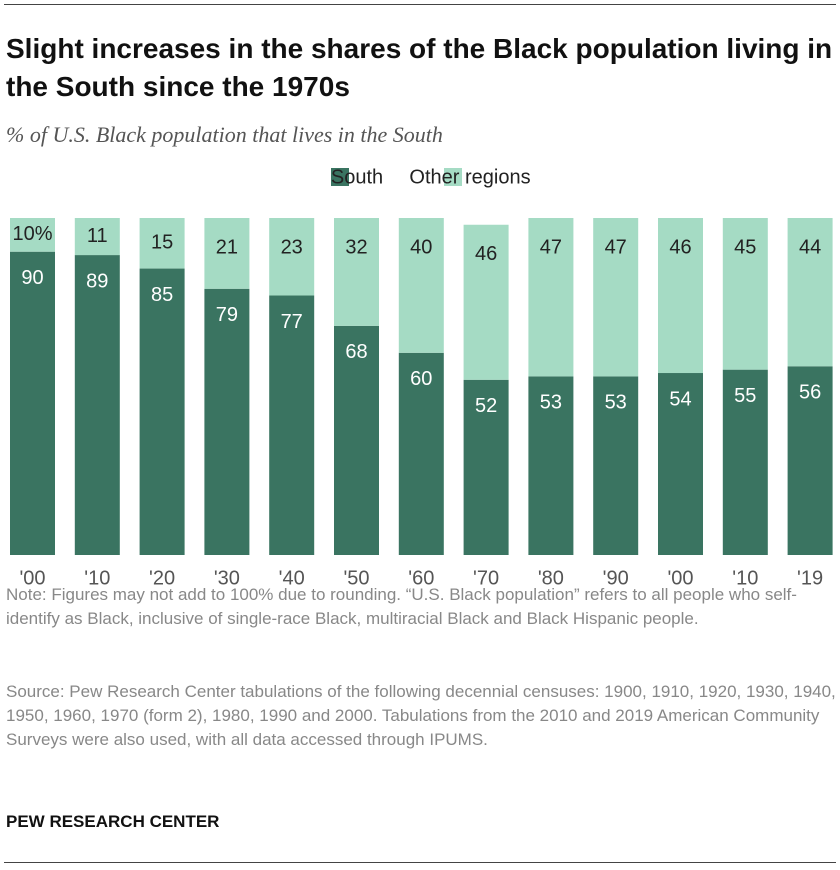  Describe the element at coordinates (486, 578) in the screenshot. I see `x-tick-label: '70` at that location.